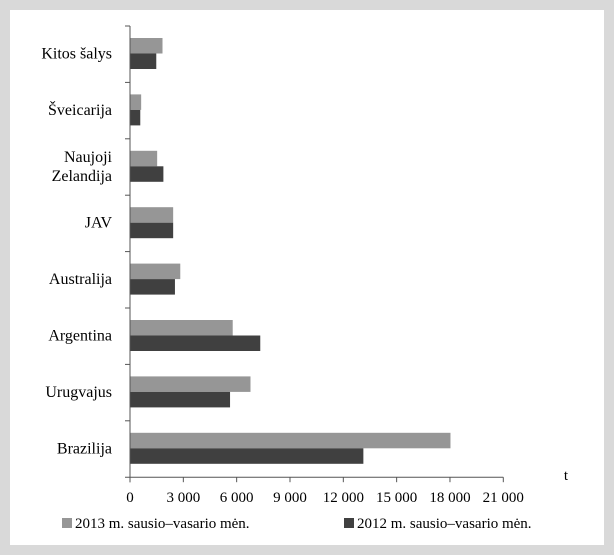 Image resolution: width=614 pixels, height=555 pixels. I want to click on category-label-6: Urugvajus, so click(78, 392).